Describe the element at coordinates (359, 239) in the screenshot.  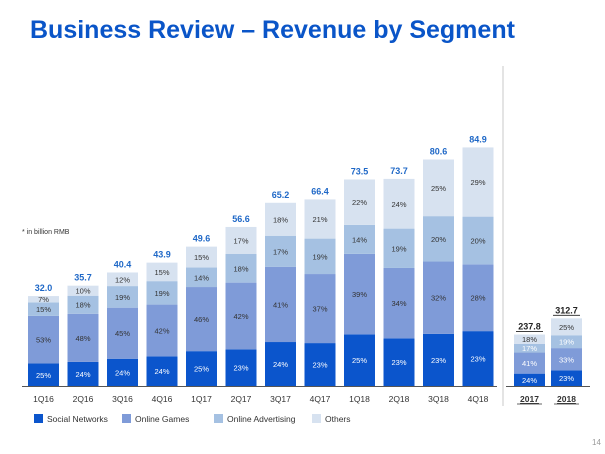
I see `quarterly-data-label-1Q18-online-advertising: 14%` at that location.